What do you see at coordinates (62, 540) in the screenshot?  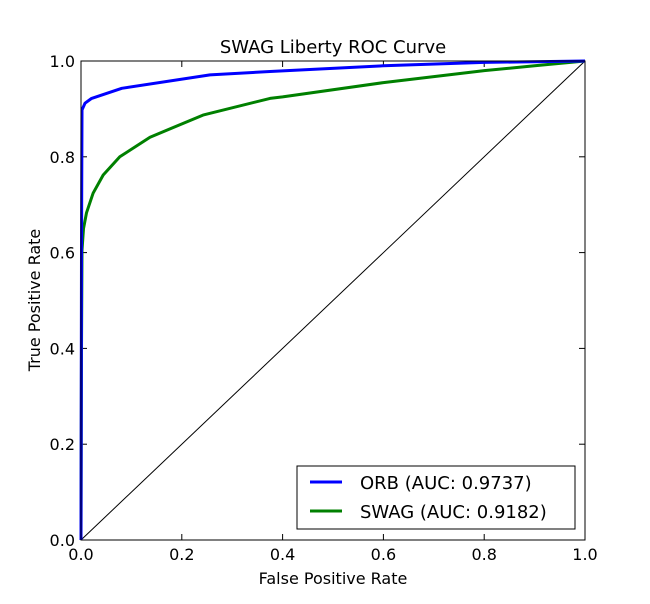 I see `y-tick-label: 0.0` at bounding box center [62, 540].